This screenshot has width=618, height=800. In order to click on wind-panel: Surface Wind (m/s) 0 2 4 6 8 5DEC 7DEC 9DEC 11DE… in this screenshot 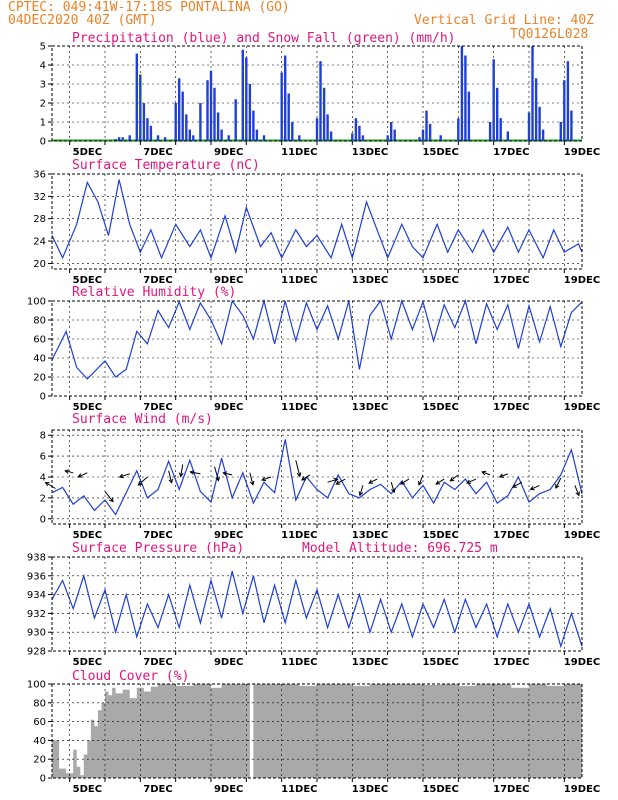, I will do `click(320, 476)`.